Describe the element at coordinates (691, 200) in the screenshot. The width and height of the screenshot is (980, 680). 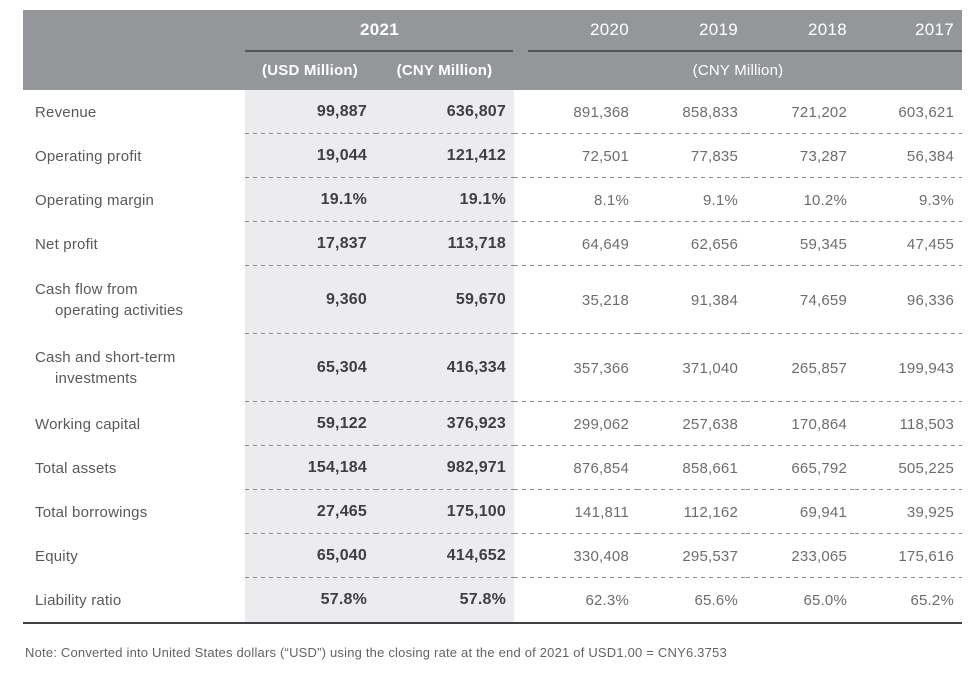
I see `value-2019: 9.1%` at that location.